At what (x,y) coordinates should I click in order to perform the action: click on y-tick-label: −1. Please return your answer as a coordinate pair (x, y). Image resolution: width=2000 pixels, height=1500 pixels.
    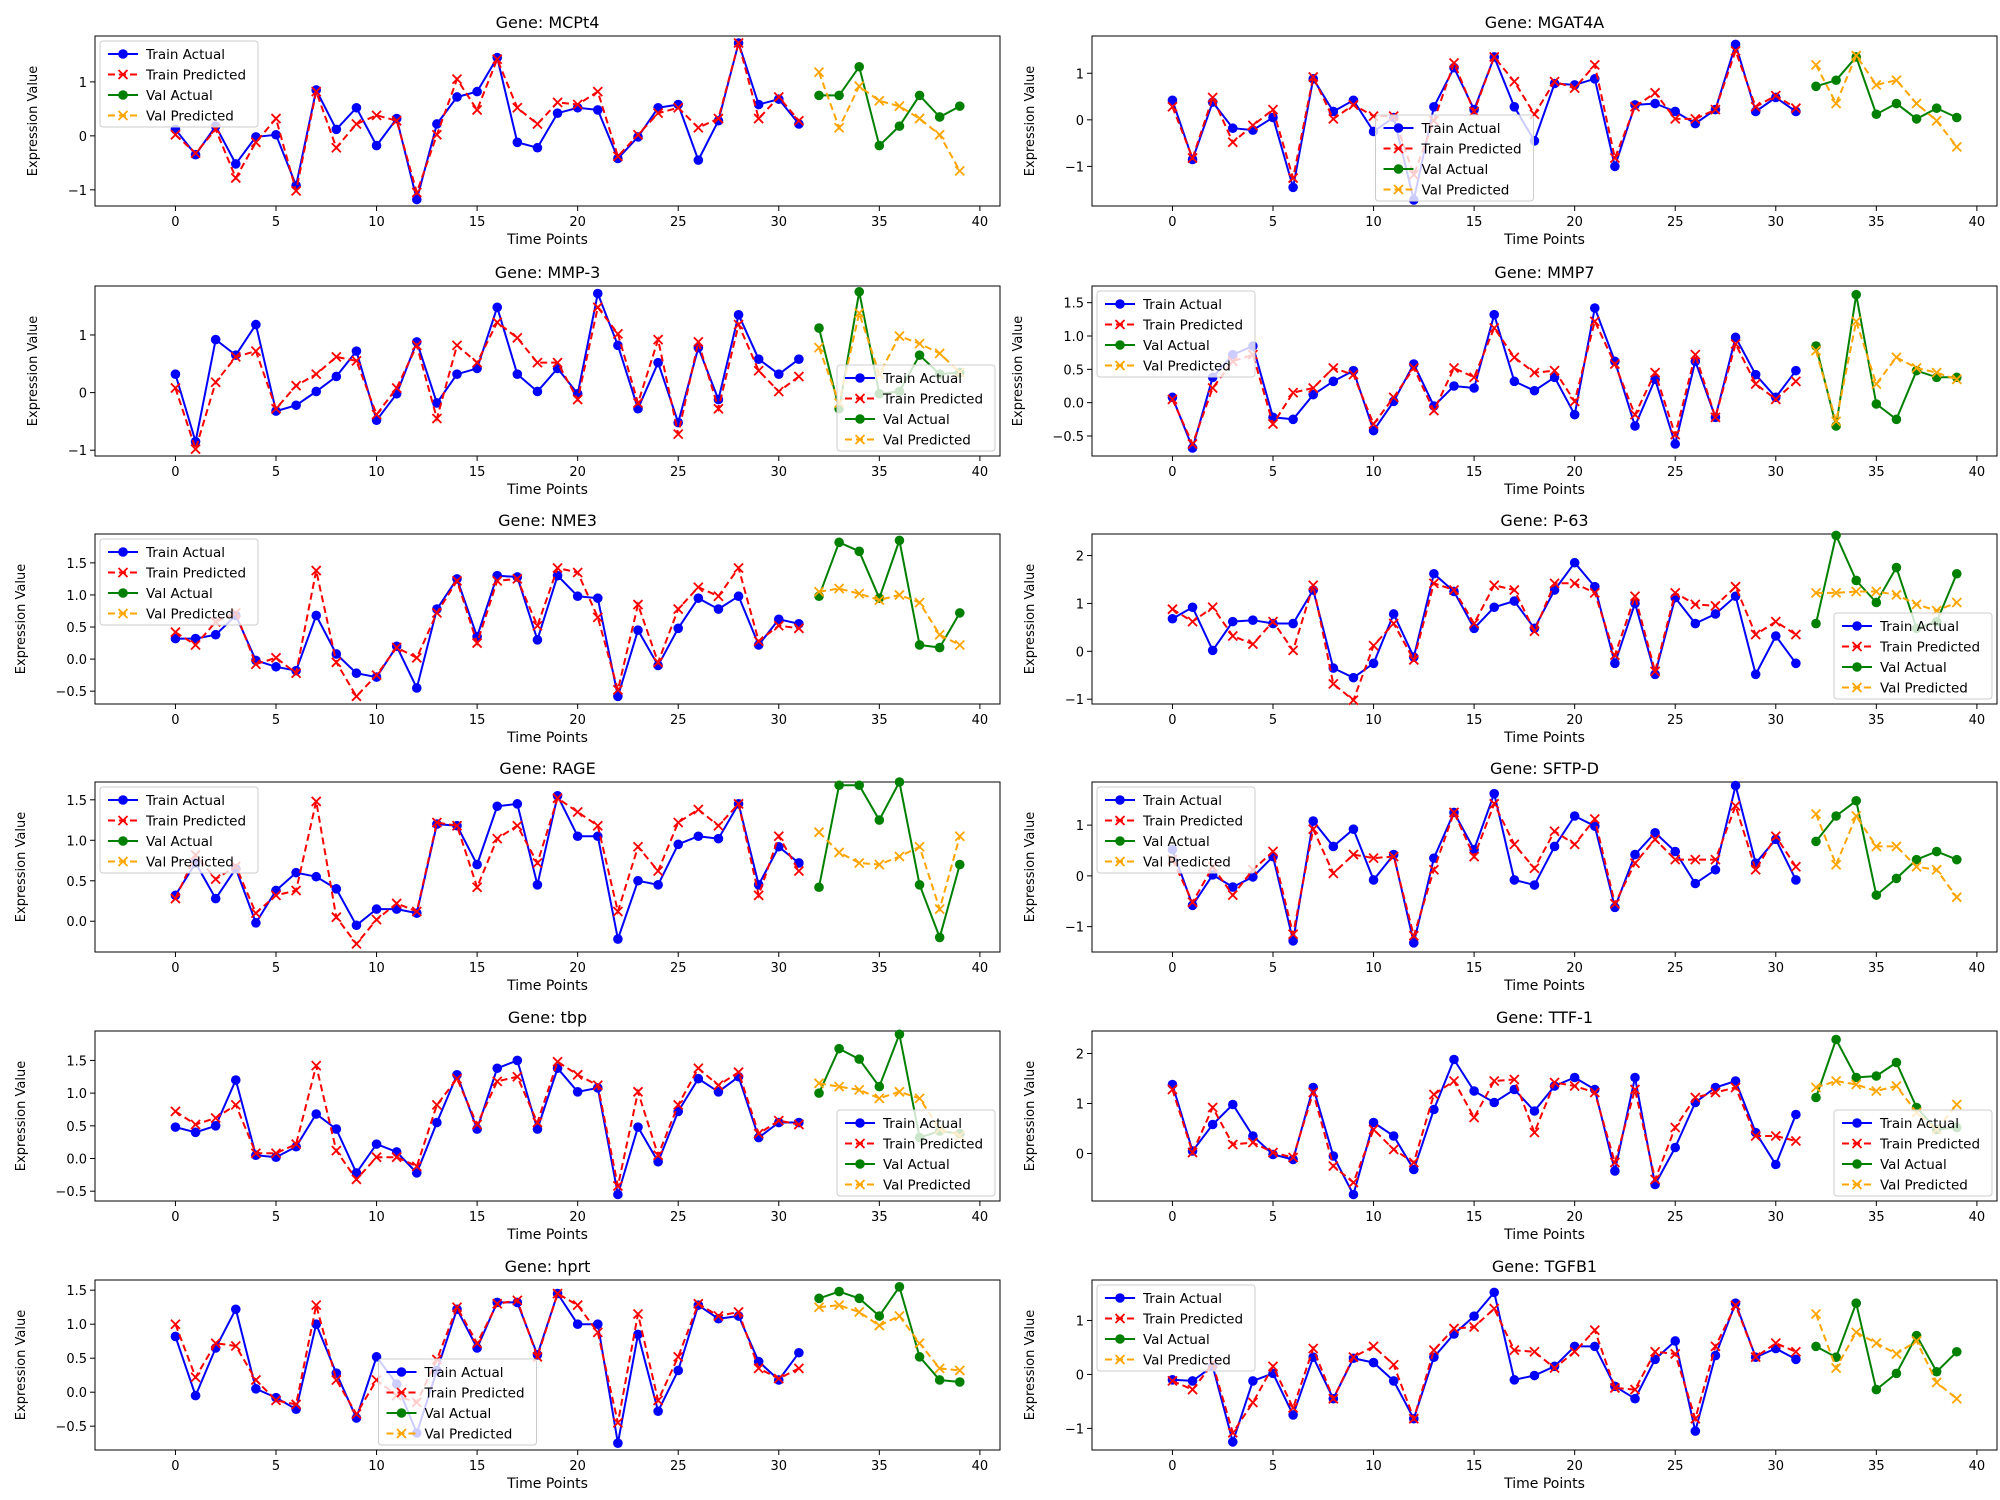
    Looking at the image, I should click on (1074, 700).